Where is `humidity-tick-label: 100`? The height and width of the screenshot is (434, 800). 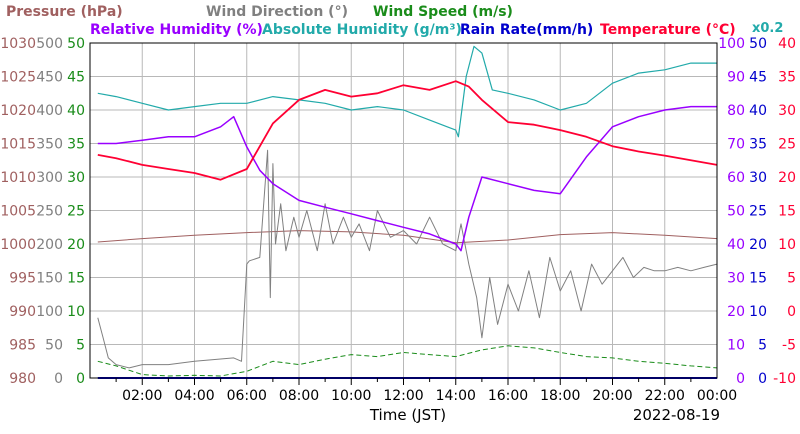
humidity-tick-label: 100 is located at coordinates (731, 44).